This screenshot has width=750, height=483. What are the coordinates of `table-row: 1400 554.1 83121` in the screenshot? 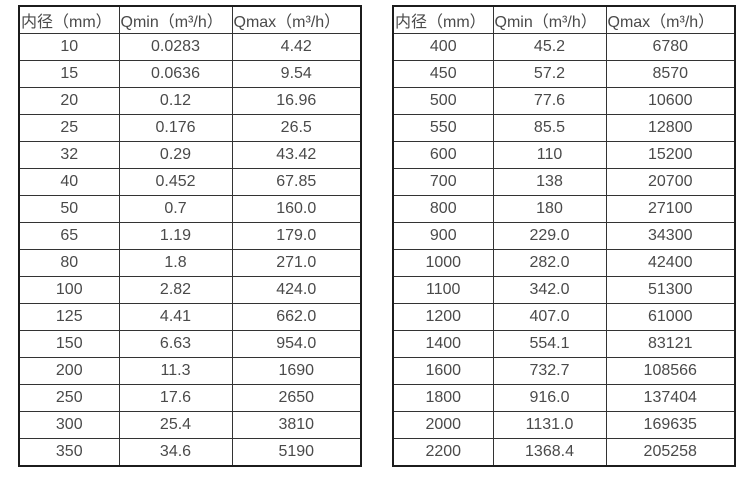 It's located at (564, 344).